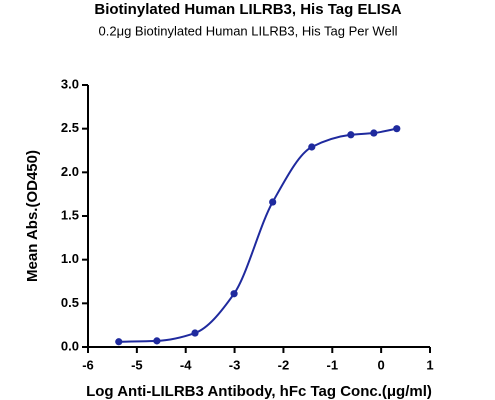  What do you see at coordinates (333, 364) in the screenshot?
I see `x-tick-label: -1` at bounding box center [333, 364].